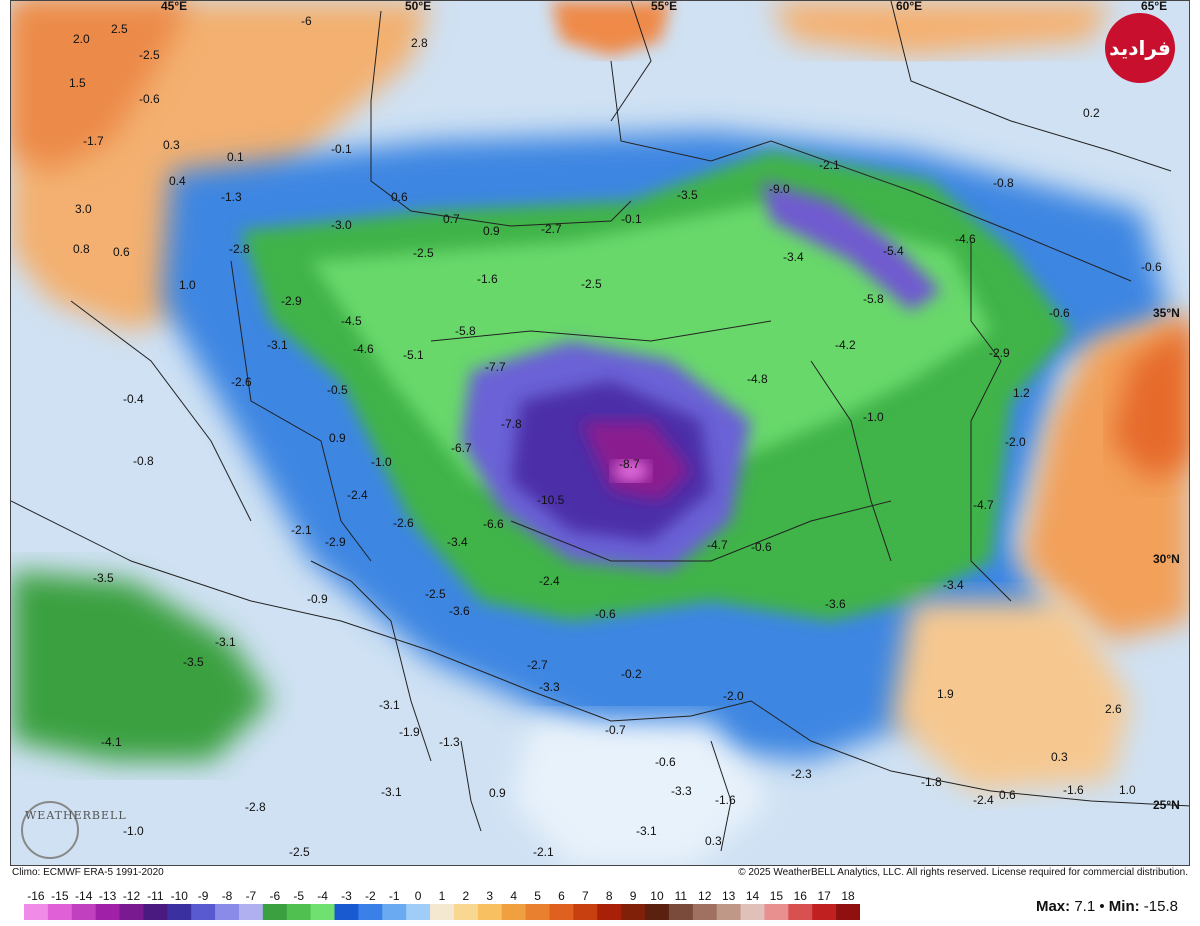  Describe the element at coordinates (180, 896) in the screenshot. I see `color-scale-tick: -10` at that location.